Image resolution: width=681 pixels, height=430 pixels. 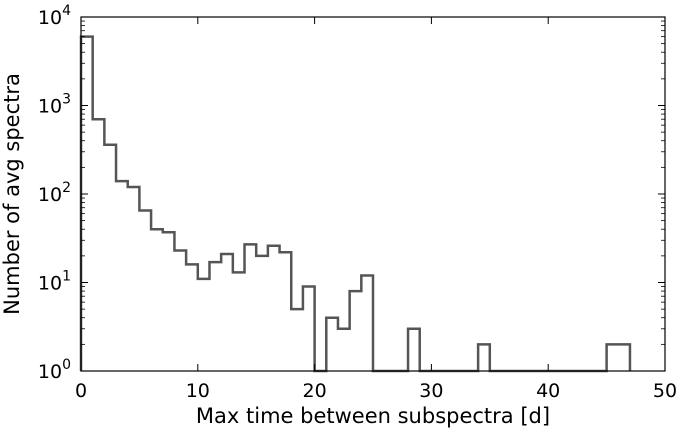 What do you see at coordinates (54, 16) in the screenshot?
I see `y-tick-label: 10⁴` at bounding box center [54, 16].